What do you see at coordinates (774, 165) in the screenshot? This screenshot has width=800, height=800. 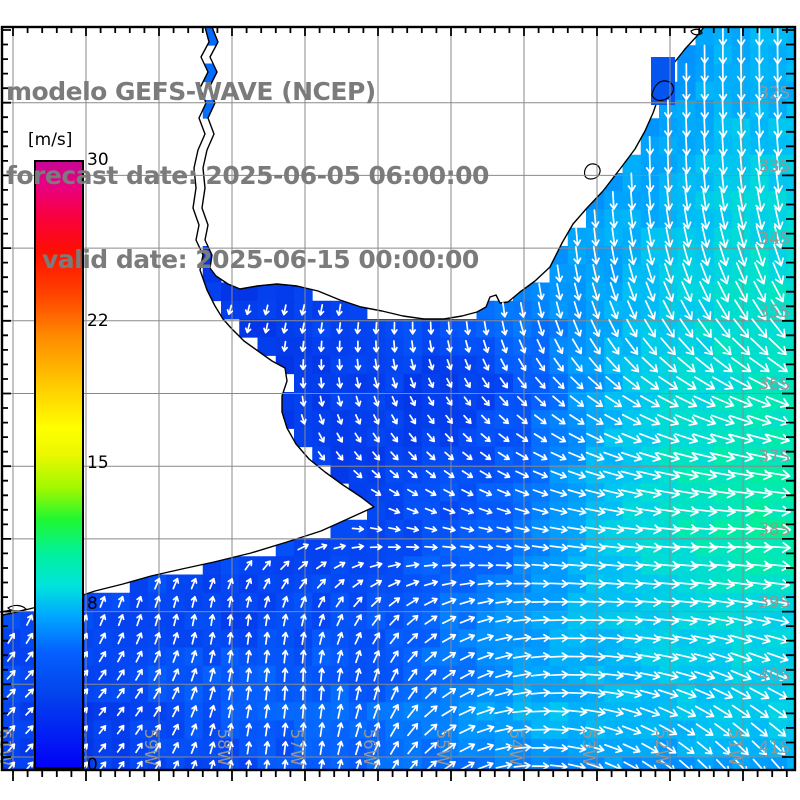 I see `lat-label: 33S` at bounding box center [774, 165].